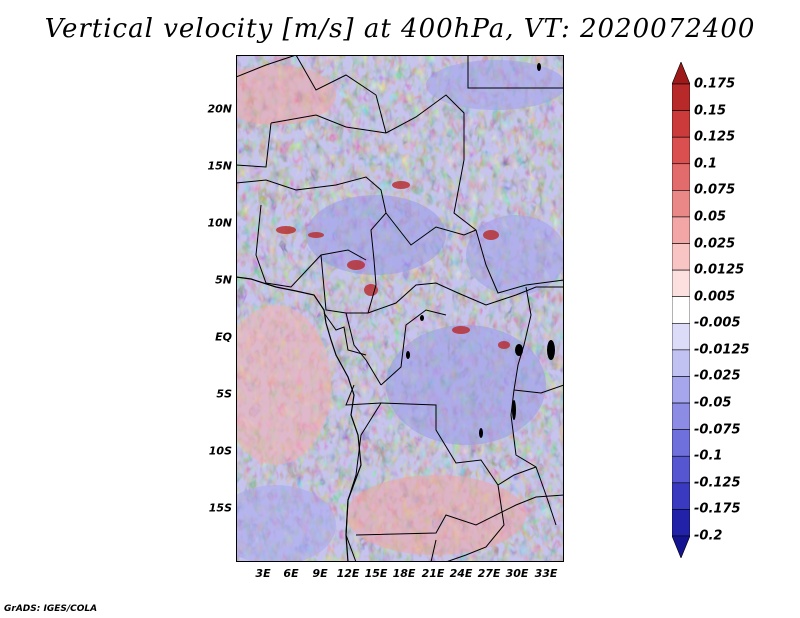 This screenshot has height=618, width=800. What do you see at coordinates (320, 573) in the screenshot?
I see `longitude-label: 9E` at bounding box center [320, 573].